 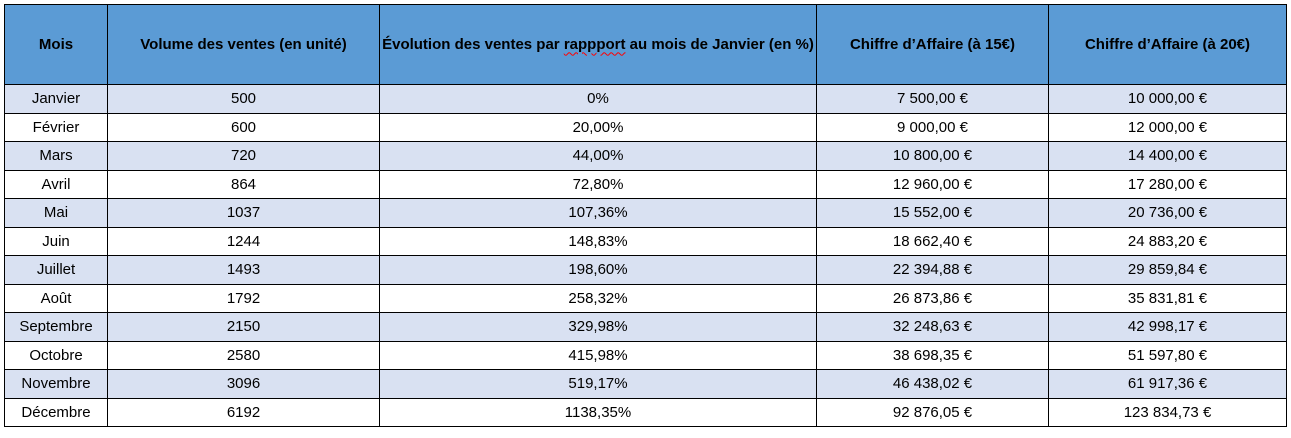 I want to click on cell-ca15: 26 873,86 €, so click(x=932, y=298).